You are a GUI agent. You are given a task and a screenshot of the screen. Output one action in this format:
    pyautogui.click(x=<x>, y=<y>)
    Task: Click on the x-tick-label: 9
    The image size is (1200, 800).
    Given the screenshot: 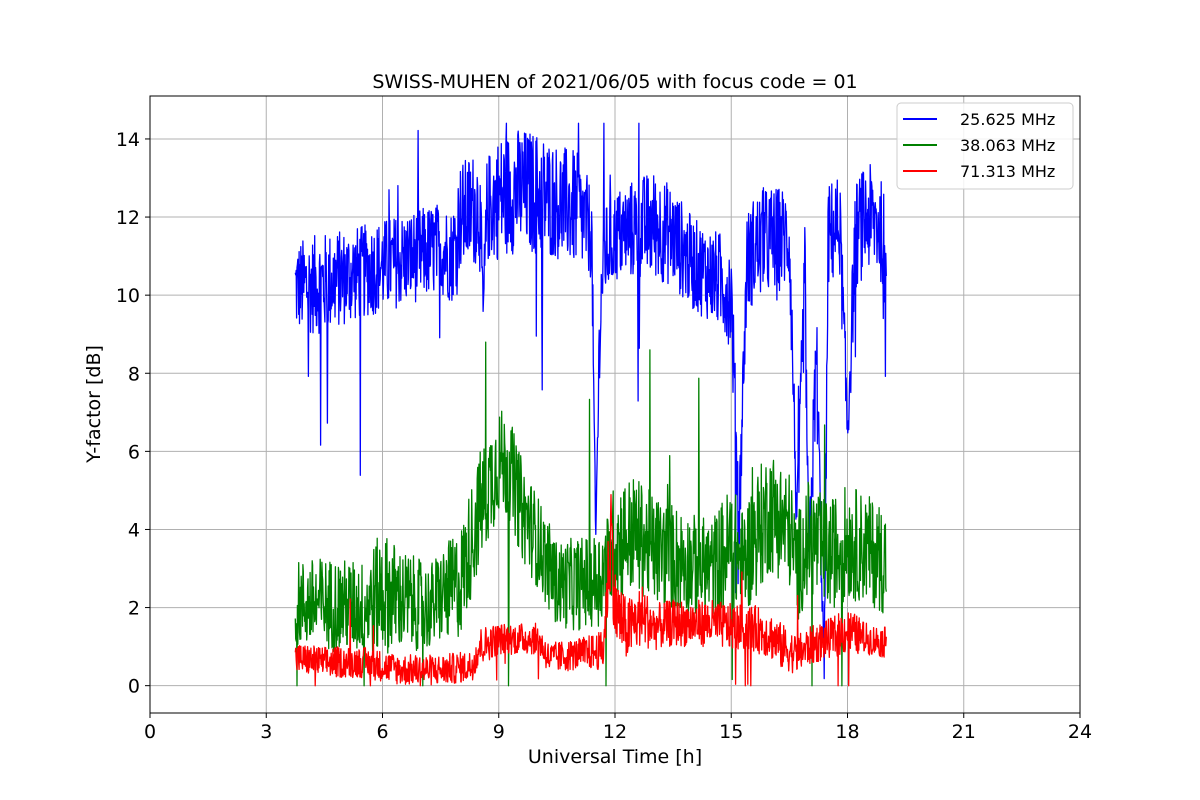 What is the action you would take?
    pyautogui.click(x=499, y=732)
    